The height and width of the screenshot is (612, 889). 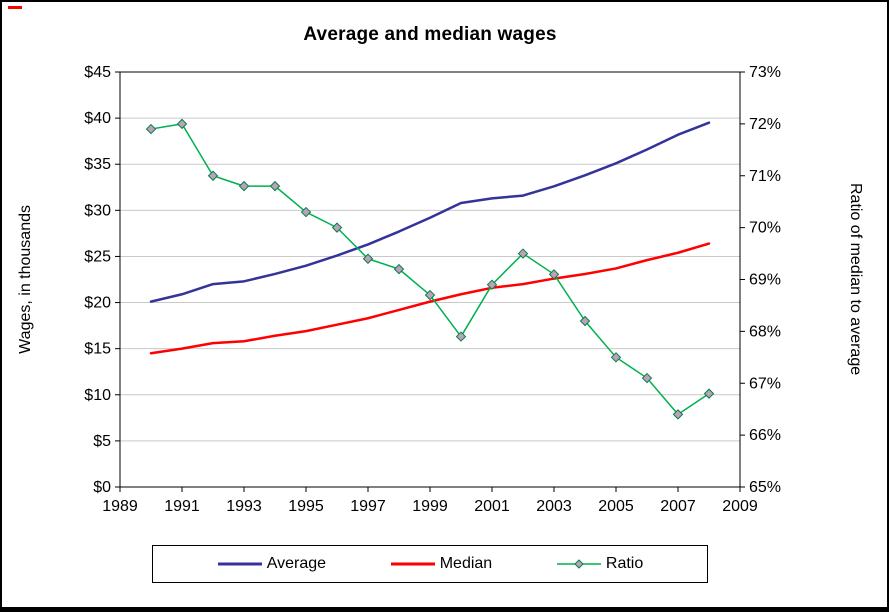 What do you see at coordinates (102, 487) in the screenshot?
I see `left-tick-label: $0` at bounding box center [102, 487].